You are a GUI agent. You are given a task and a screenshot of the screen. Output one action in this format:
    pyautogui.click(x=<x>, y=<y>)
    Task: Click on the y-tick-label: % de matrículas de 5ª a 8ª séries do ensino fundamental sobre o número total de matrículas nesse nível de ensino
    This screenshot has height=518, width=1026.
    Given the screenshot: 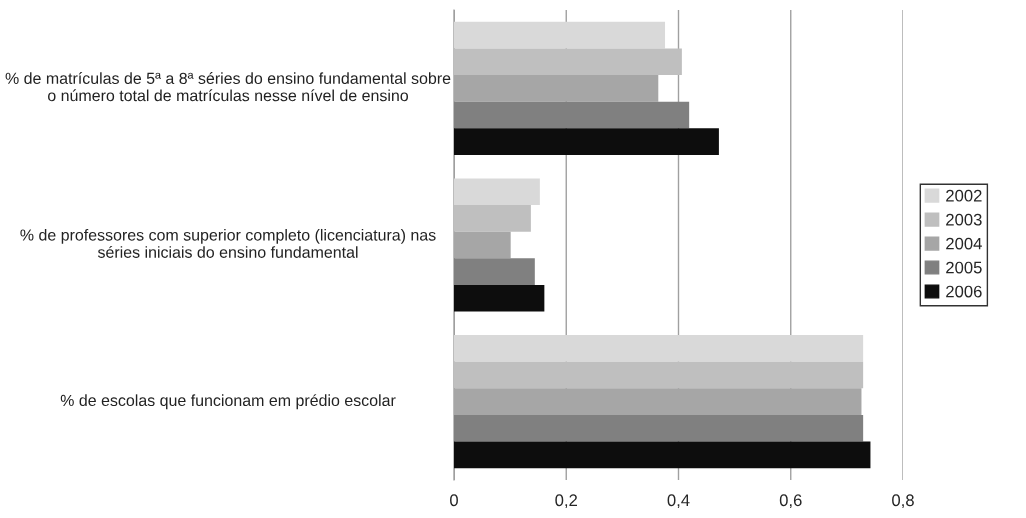 What is the action you would take?
    pyautogui.click(x=228, y=87)
    